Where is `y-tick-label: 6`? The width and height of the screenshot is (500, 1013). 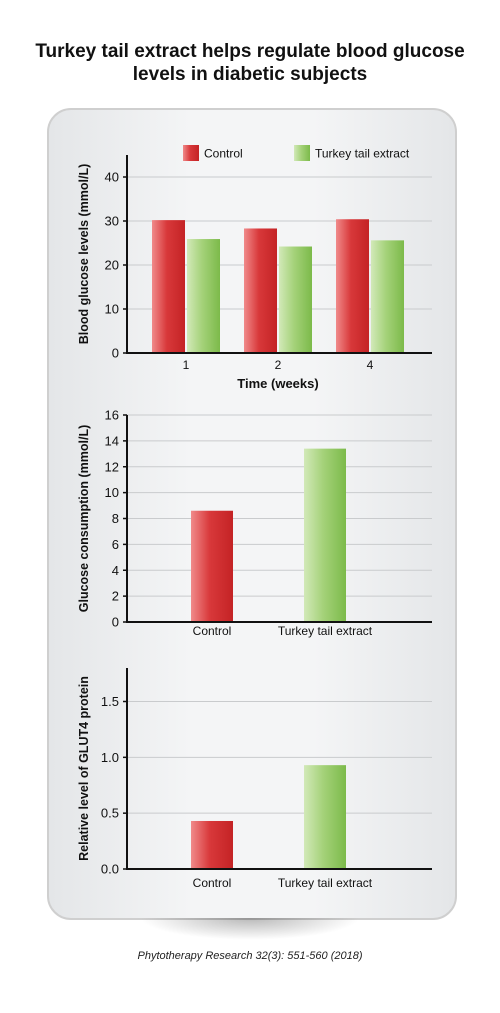 y-tick-label: 6 is located at coordinates (115, 544).